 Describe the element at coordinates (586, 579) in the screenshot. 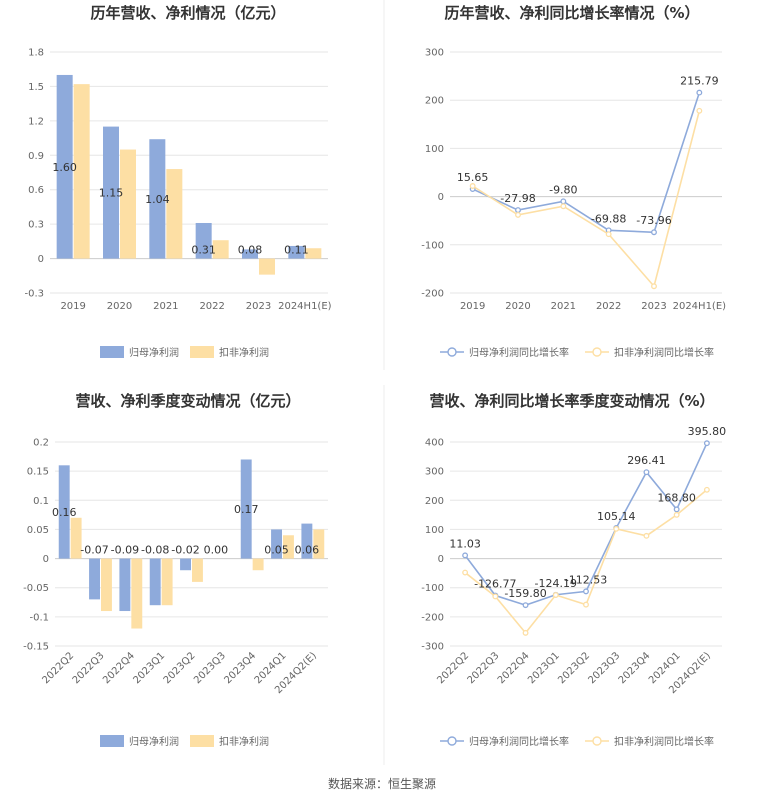

I see `data-label: -112.53` at that location.